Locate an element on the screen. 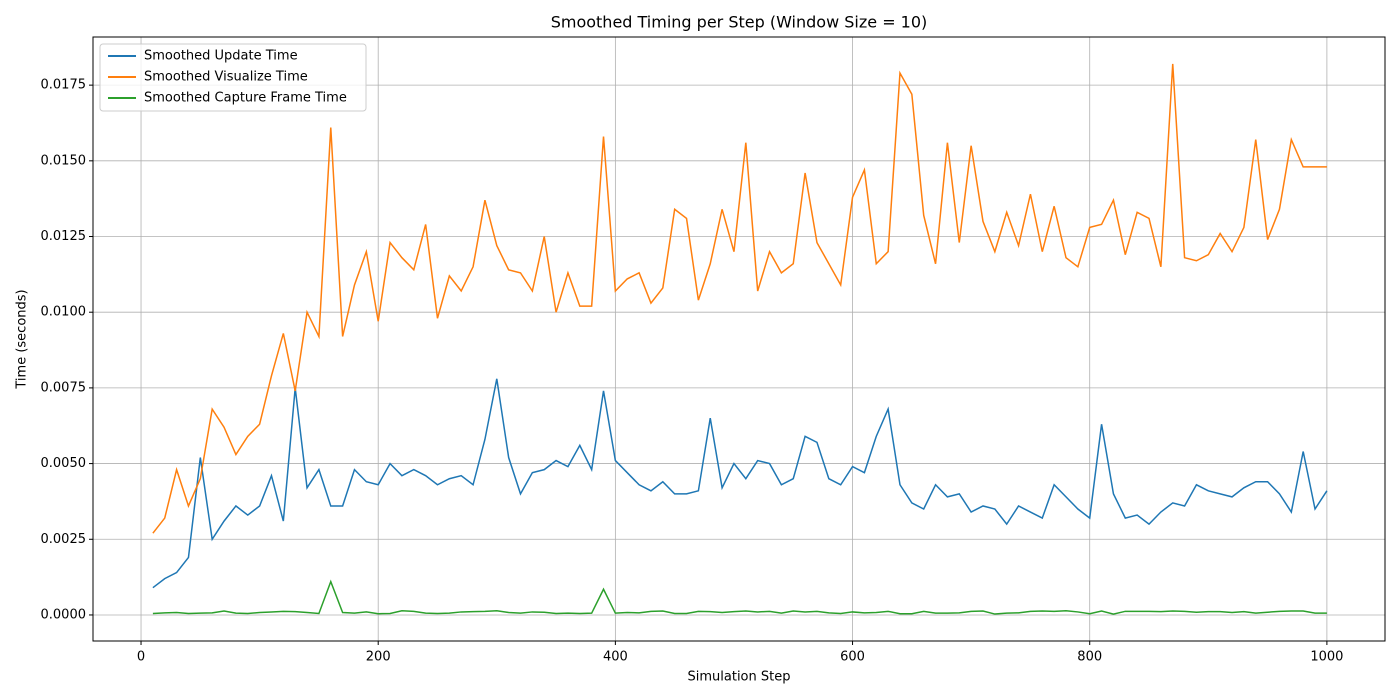 The height and width of the screenshot is (700, 1400). y-axis-label: Time (seconds) is located at coordinates (22, 339).